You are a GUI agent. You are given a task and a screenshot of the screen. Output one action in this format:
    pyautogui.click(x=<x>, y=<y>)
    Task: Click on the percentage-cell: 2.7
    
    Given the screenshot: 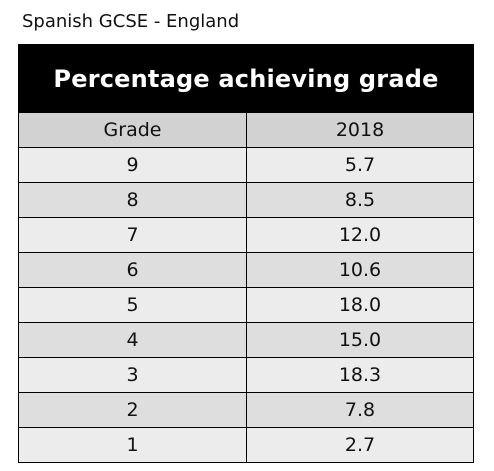 What is the action you would take?
    pyautogui.click(x=360, y=445)
    